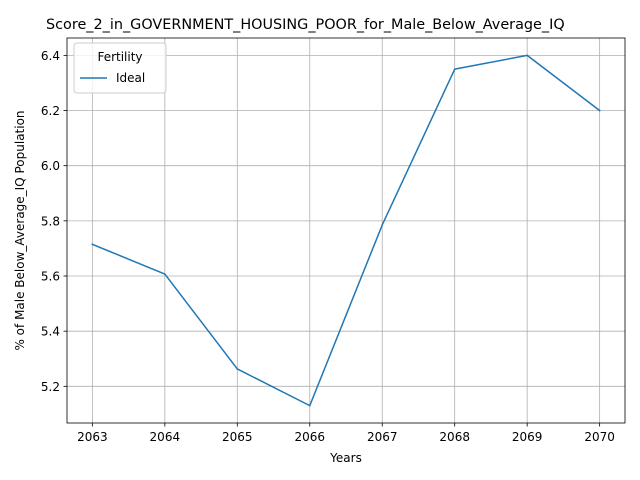  Describe the element at coordinates (50, 387) in the screenshot. I see `y-tick-label: 5.2` at that location.